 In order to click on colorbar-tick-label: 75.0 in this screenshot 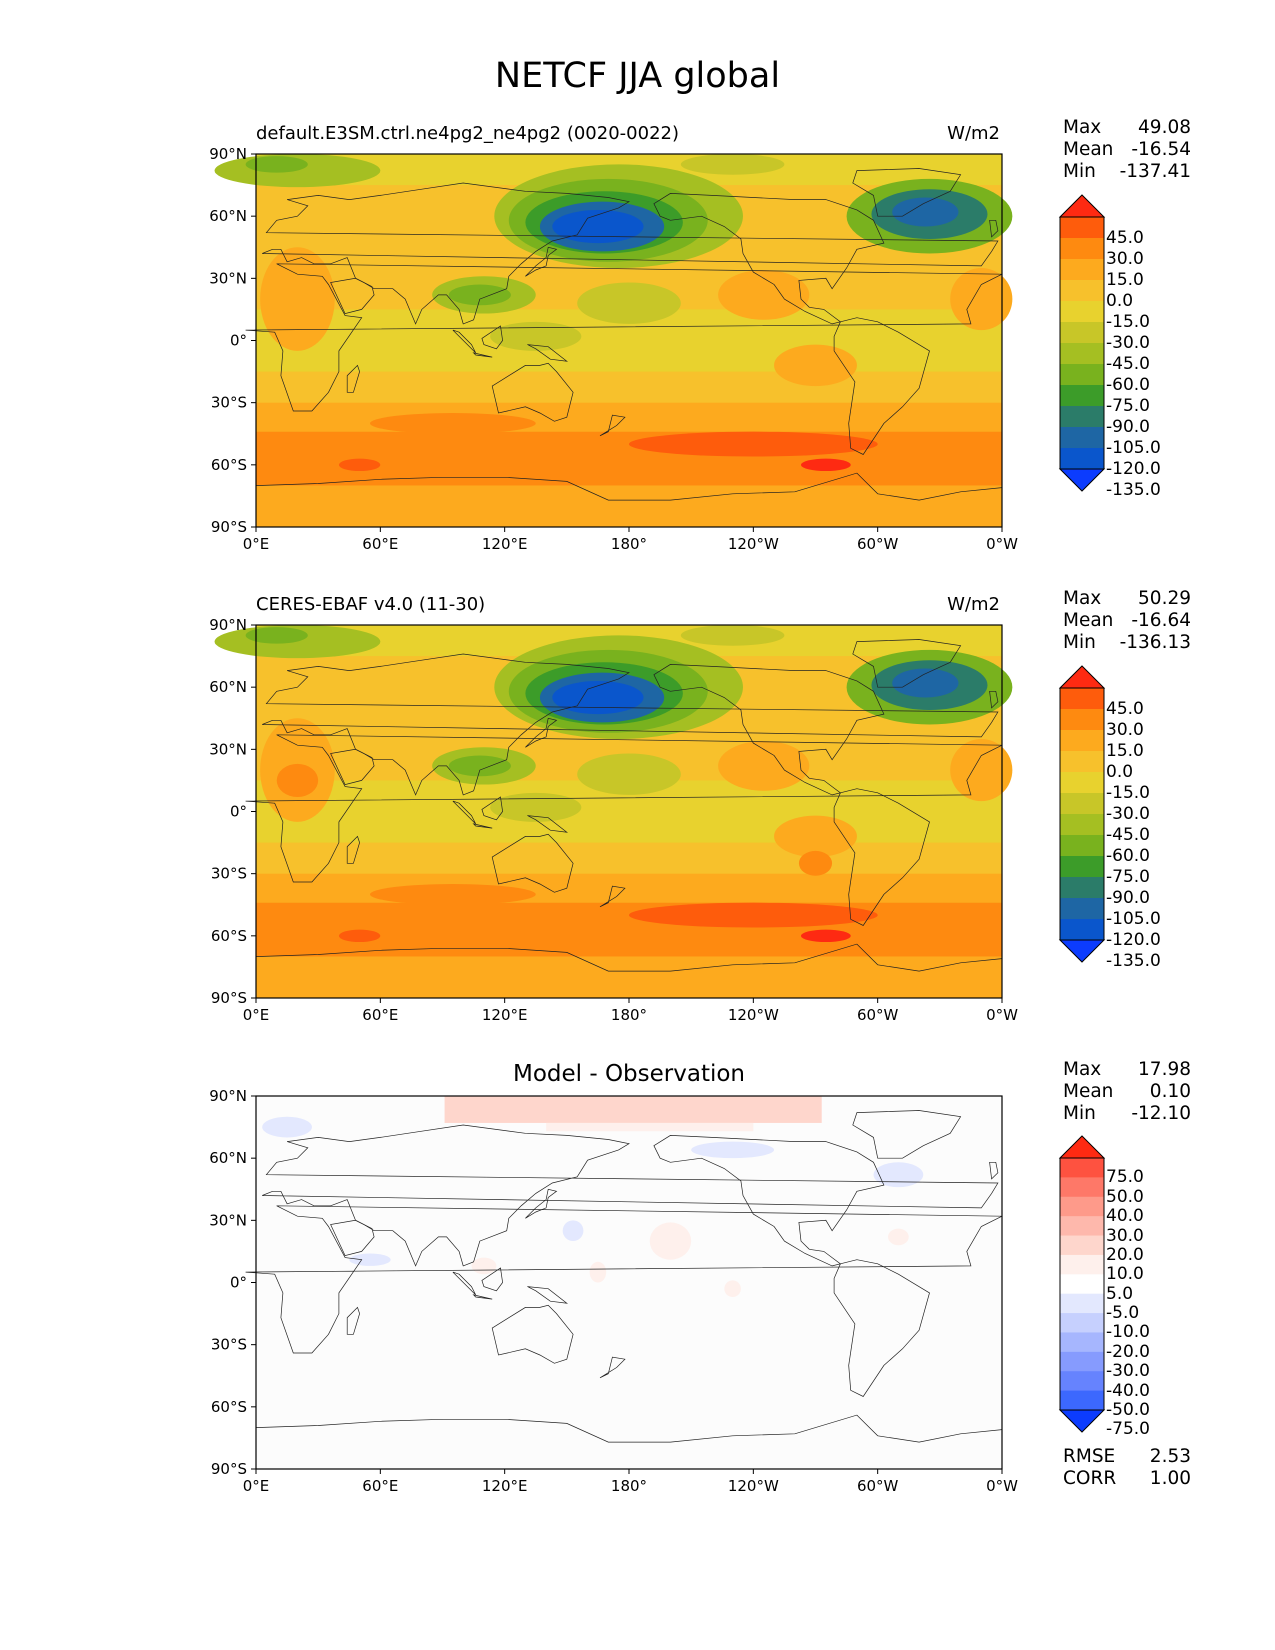, I will do `click(1125, 1177)`.